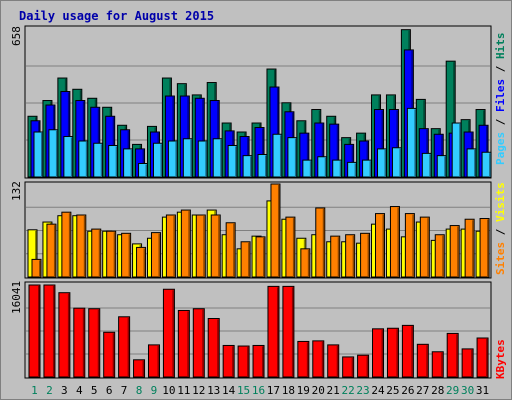 The image size is (512, 401). What do you see at coordinates (168, 390) in the screenshot?
I see `day-label: 10` at bounding box center [168, 390].